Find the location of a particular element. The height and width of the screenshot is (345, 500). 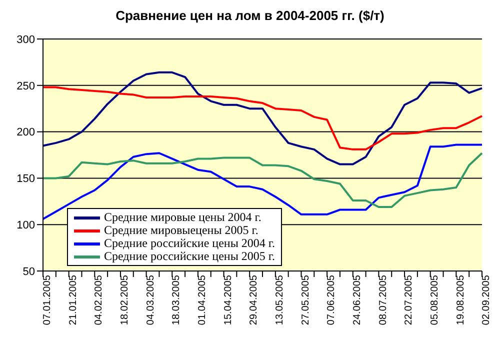

x-tick-label: 24.06.2005 is located at coordinates (357, 300).